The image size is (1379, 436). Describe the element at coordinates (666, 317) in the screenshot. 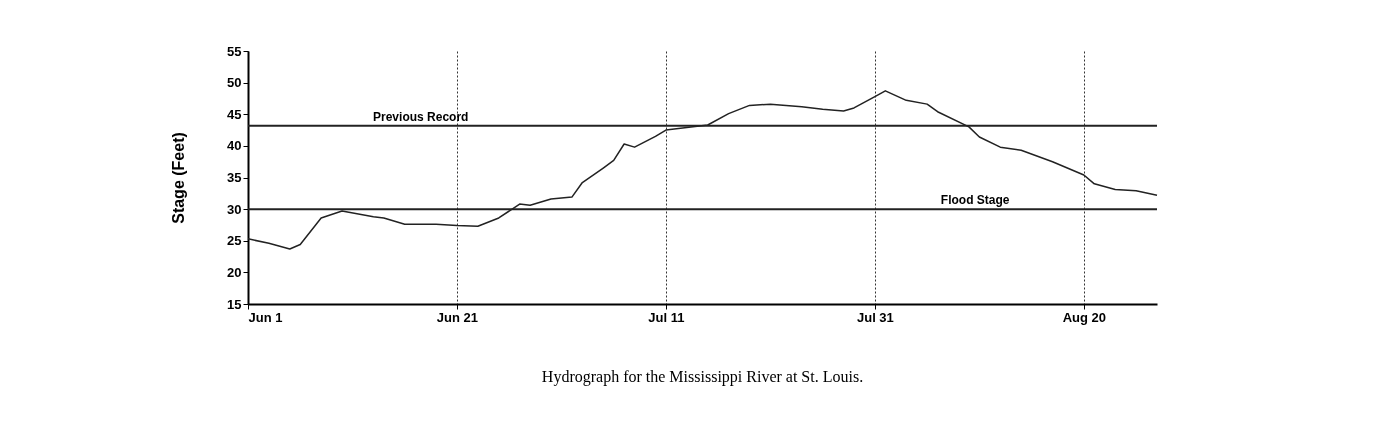

I see `x-tick-label: Jul 11` at that location.